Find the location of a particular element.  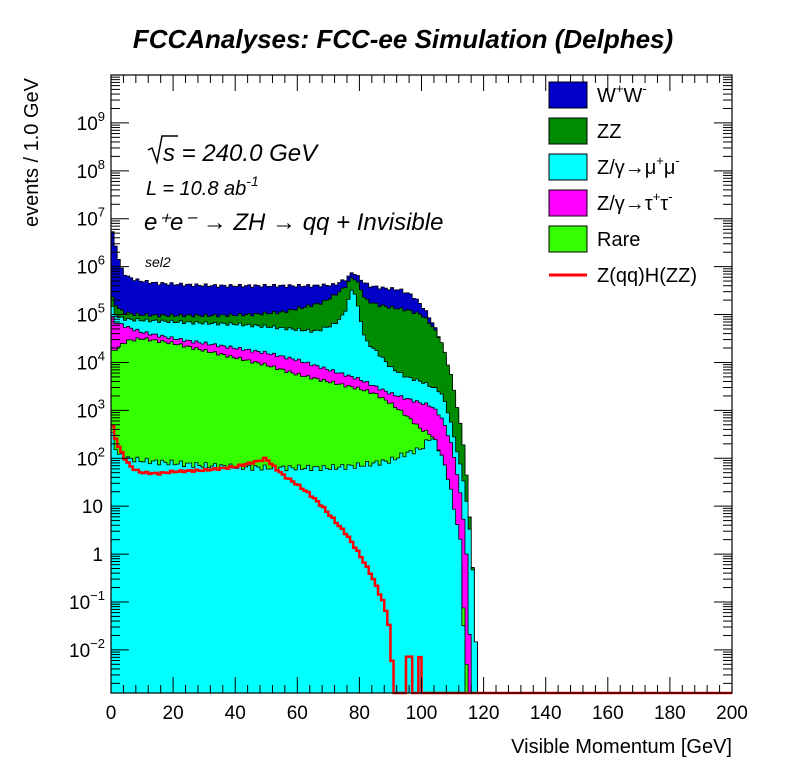

y-tick-label: 10⁸ is located at coordinates (91, 170).